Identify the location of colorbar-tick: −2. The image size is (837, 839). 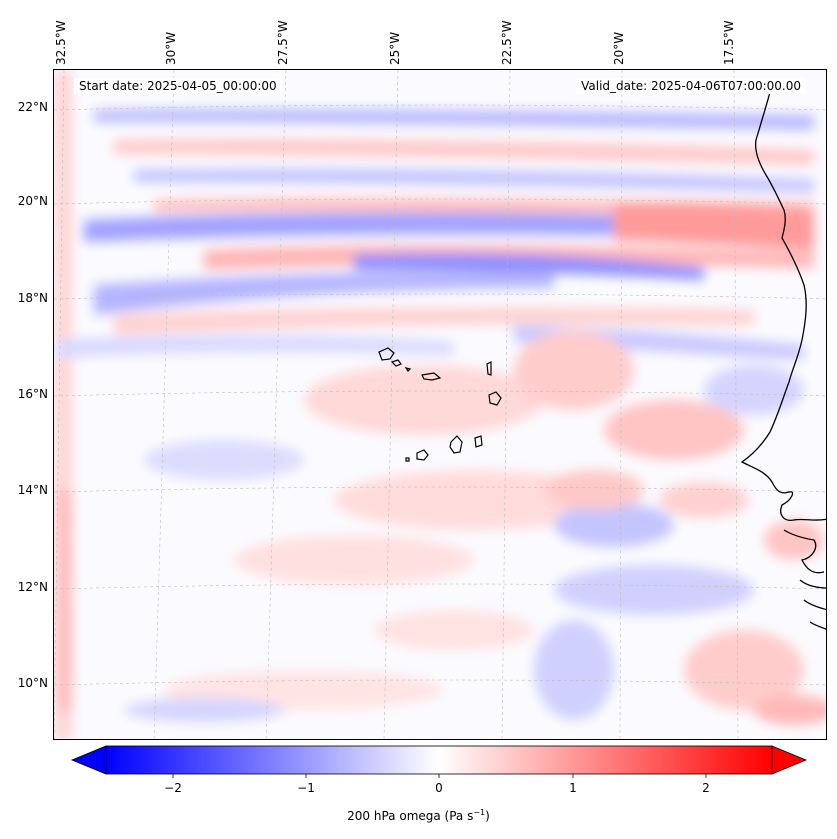
(173, 788).